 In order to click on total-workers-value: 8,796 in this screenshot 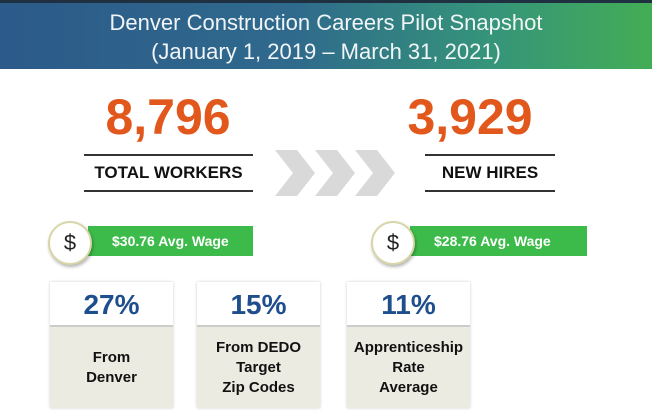, I will do `click(168, 117)`.